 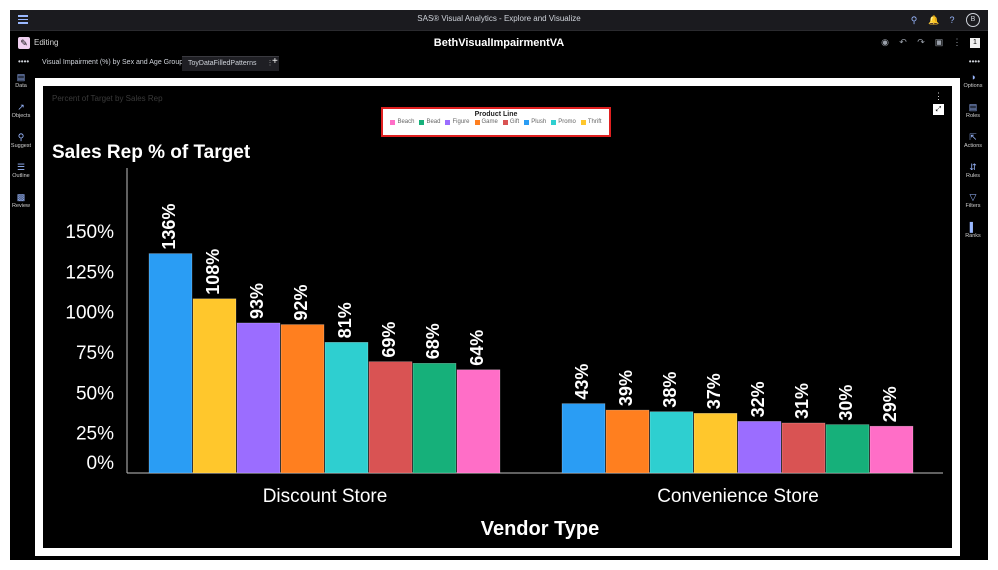 What do you see at coordinates (626, 388) in the screenshot?
I see `data-label: 39%` at bounding box center [626, 388].